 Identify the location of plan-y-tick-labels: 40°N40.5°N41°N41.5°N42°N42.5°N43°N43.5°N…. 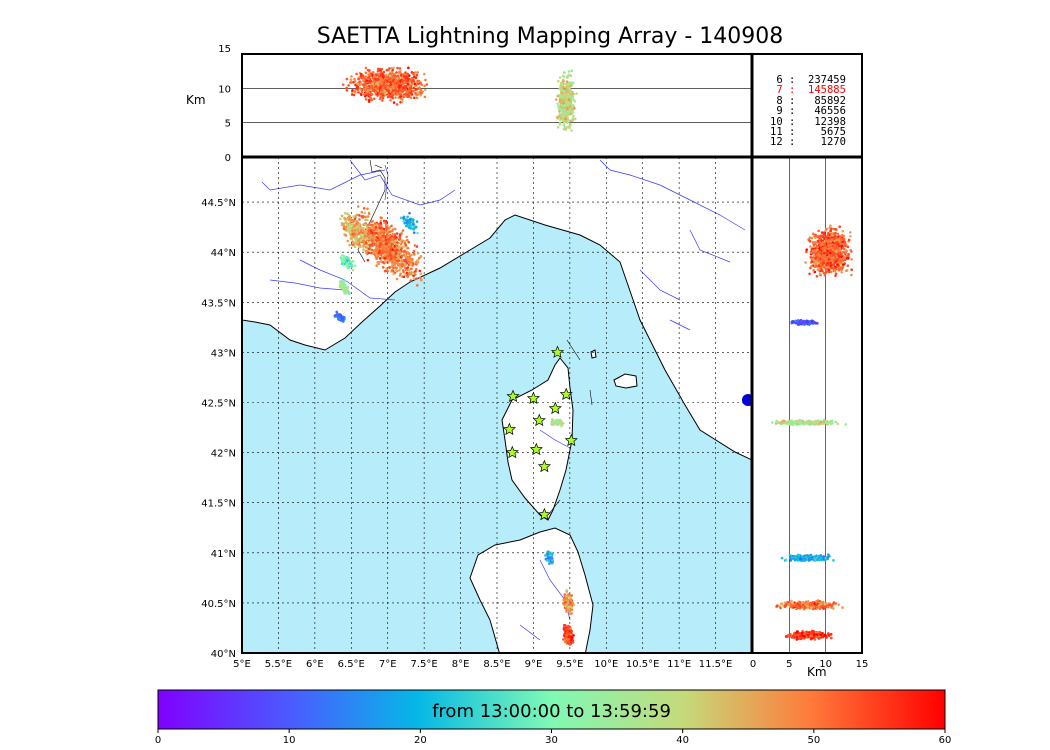
(218, 429).